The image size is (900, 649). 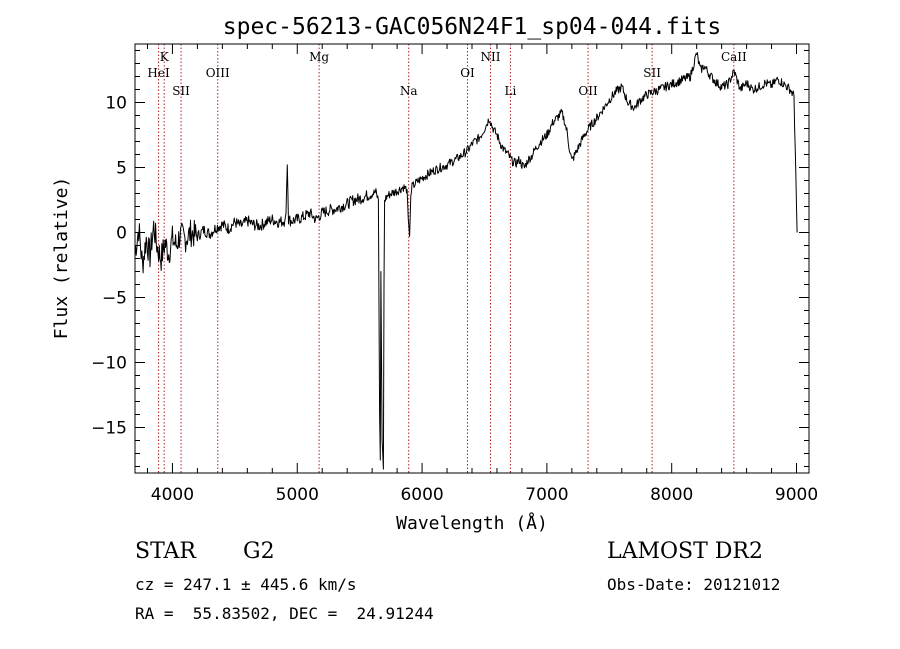 I want to click on spectral-line-label: OI, so click(x=467, y=73).